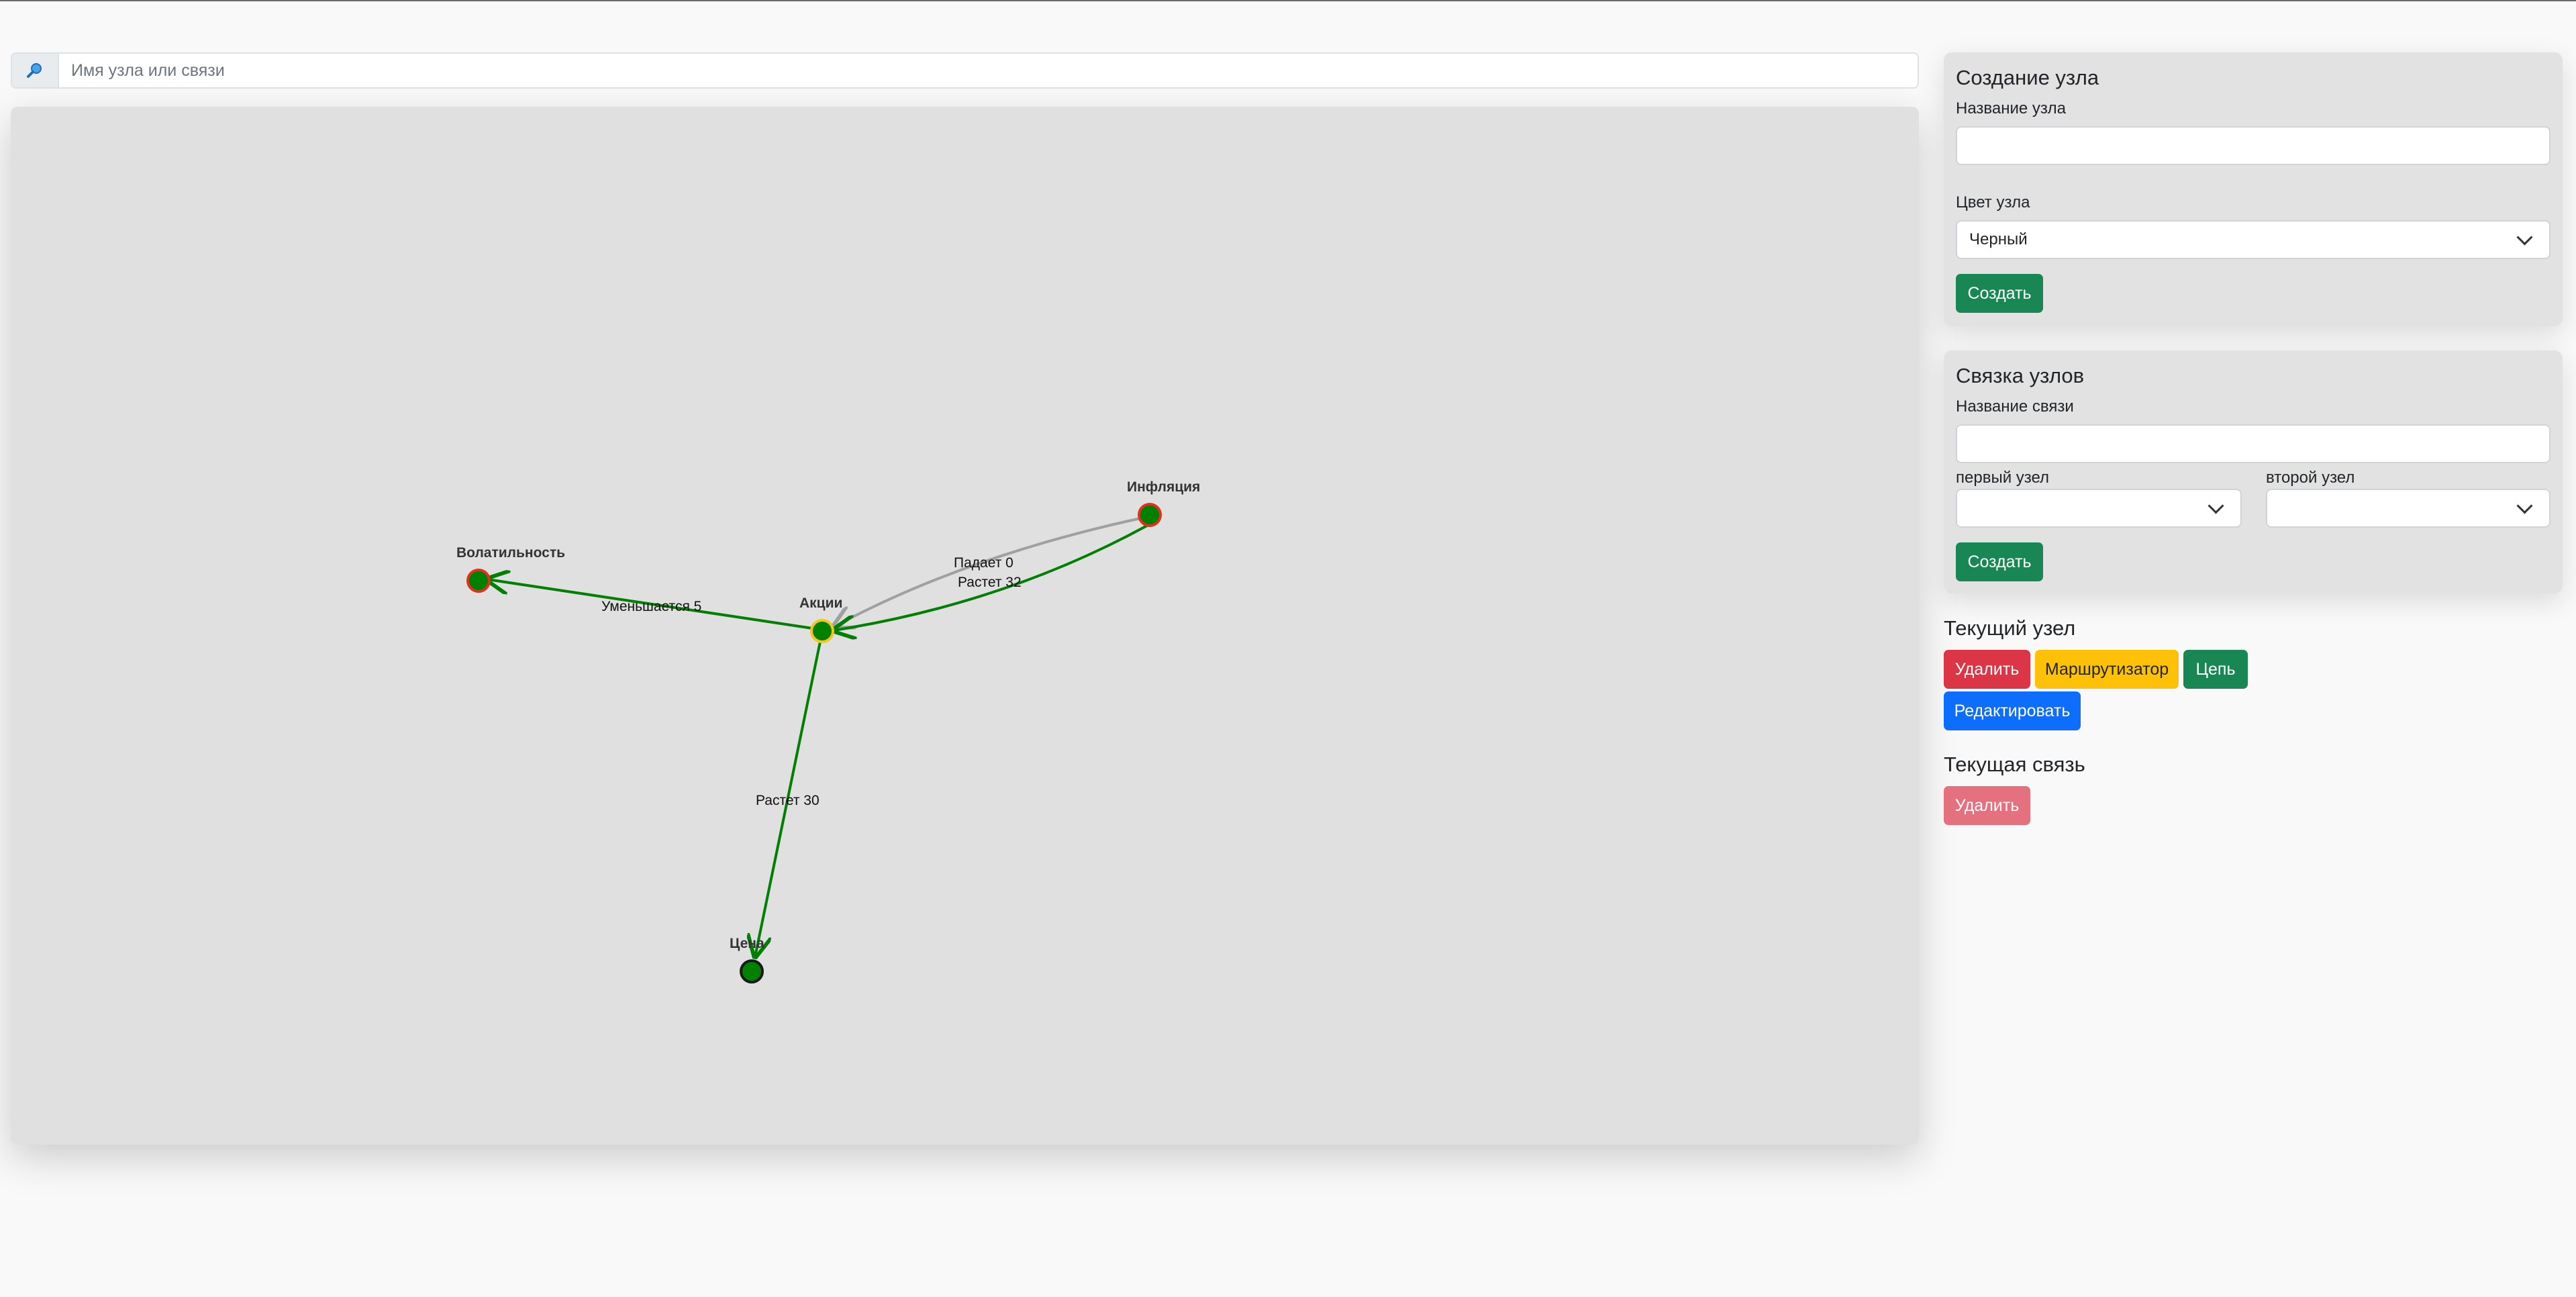 This screenshot has width=2576, height=1297. Describe the element at coordinates (2099, 508) in the screenshot. I see `first-node-select` at that location.